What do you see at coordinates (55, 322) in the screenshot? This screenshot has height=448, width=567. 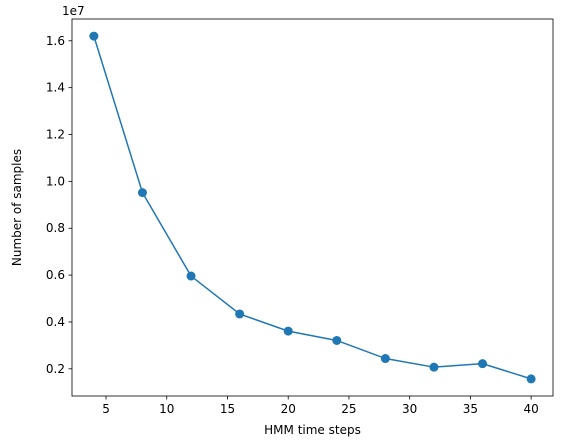 I see `y-tick-label: 0.4` at bounding box center [55, 322].